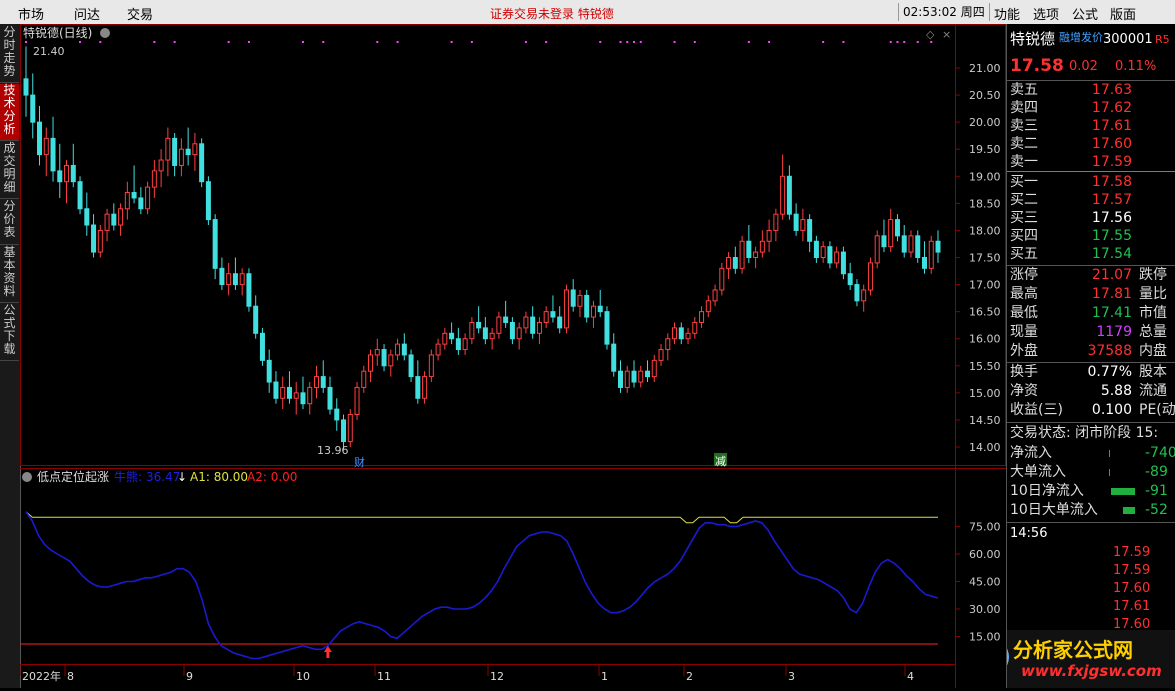  I want to click on bid-price: 17.58, so click(1111, 182).